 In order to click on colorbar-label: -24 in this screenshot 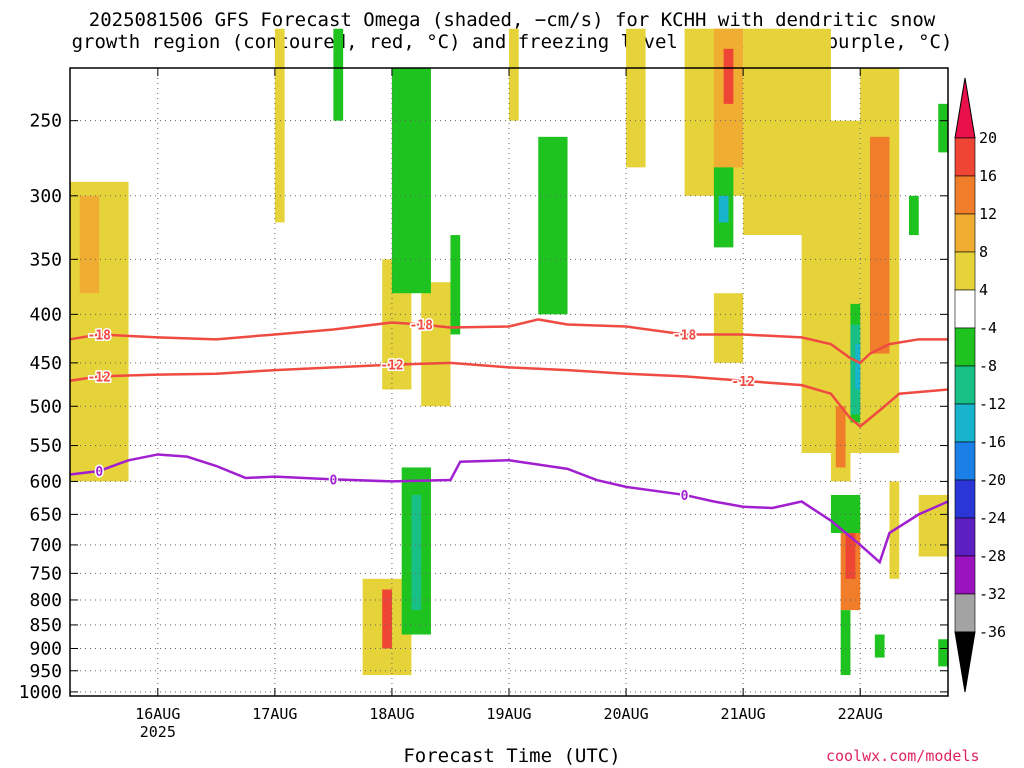, I will do `click(992, 518)`.